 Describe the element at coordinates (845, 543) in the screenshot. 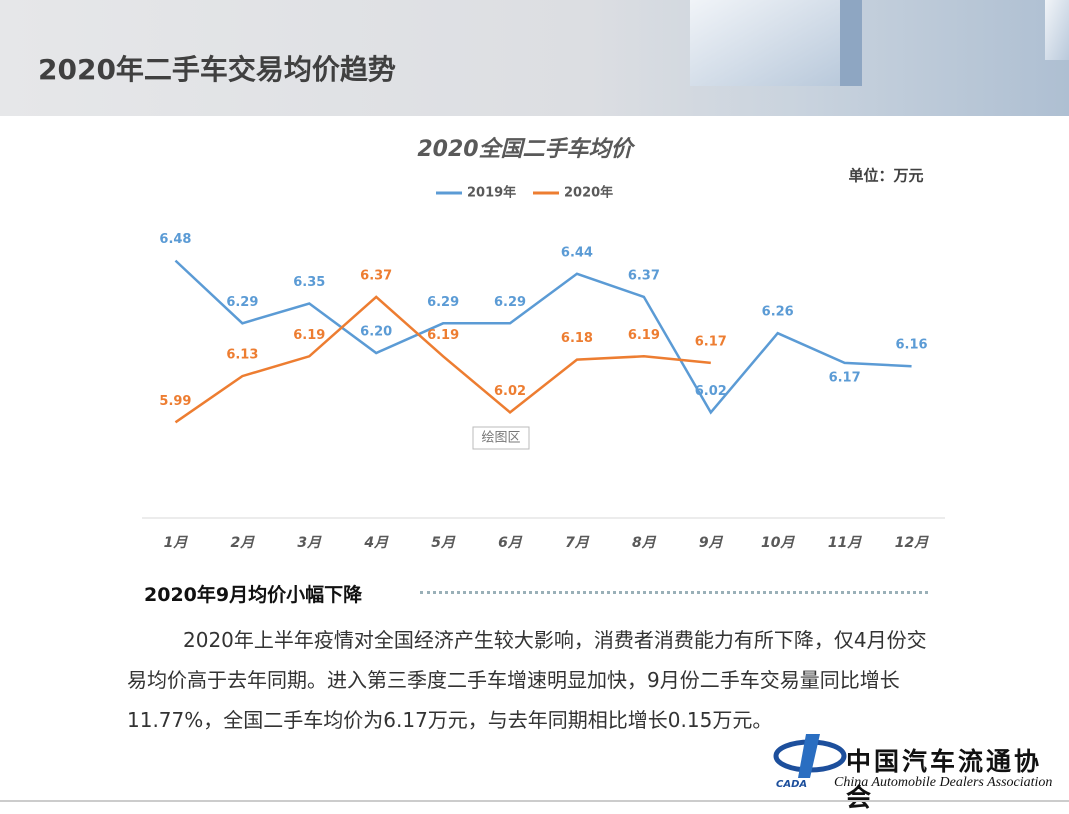

I see `x-tick-label: 11月` at that location.